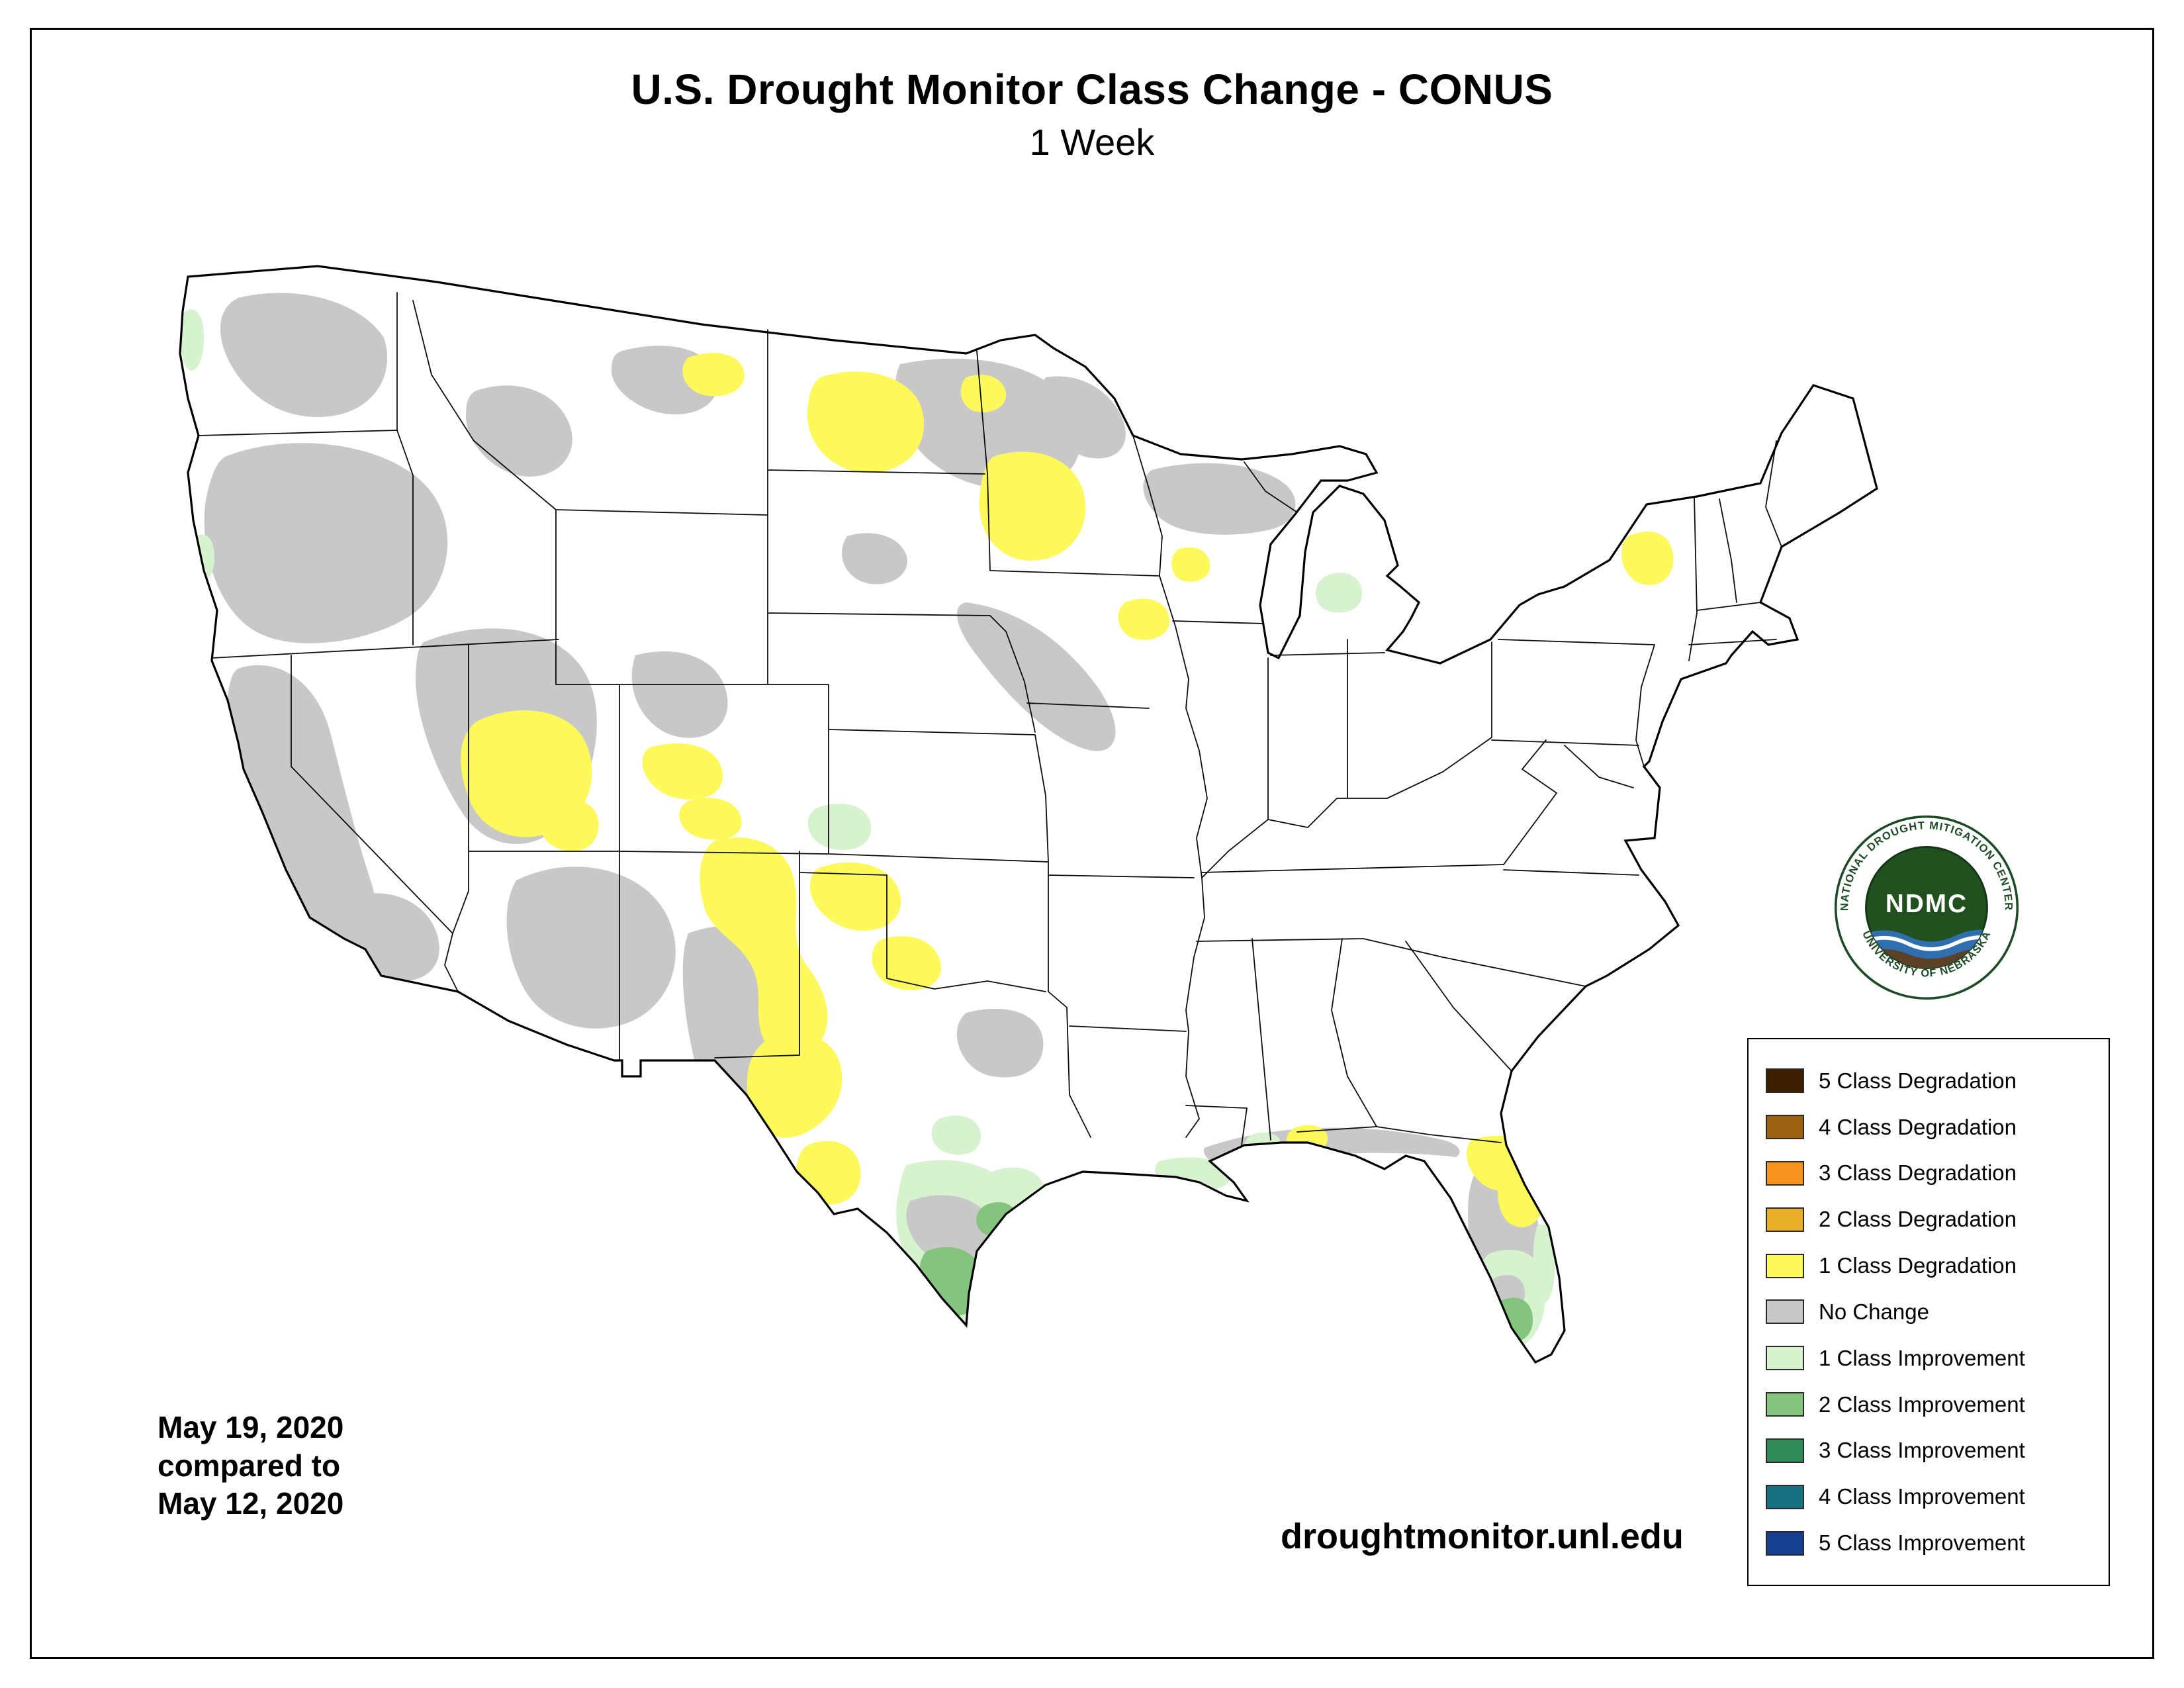  I want to click on legend-row: 2 Class Improvement, so click(1928, 1404).